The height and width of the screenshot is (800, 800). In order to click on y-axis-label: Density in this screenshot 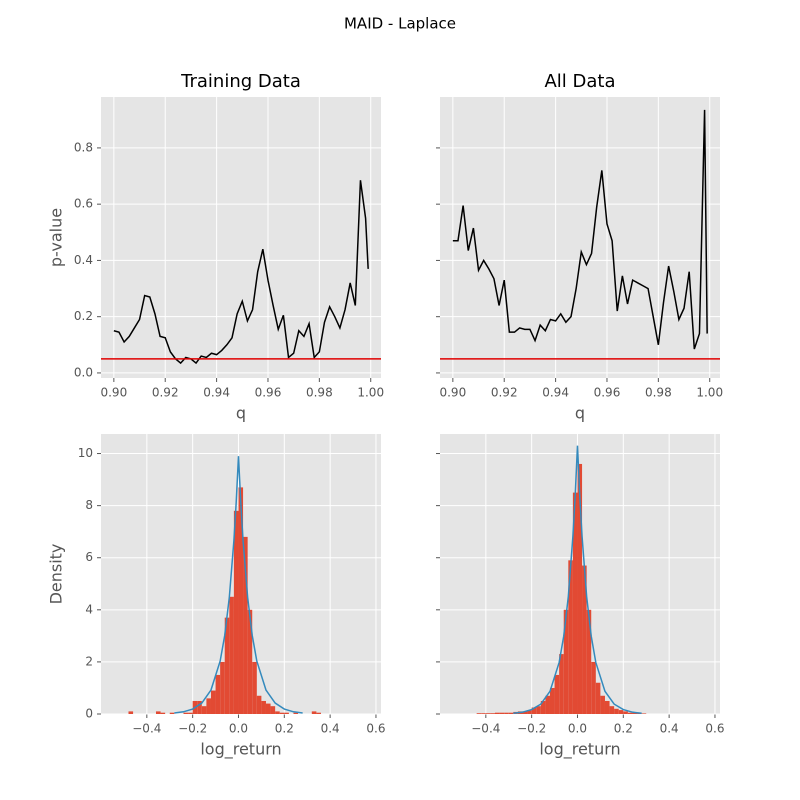, I will do `click(56, 574)`.